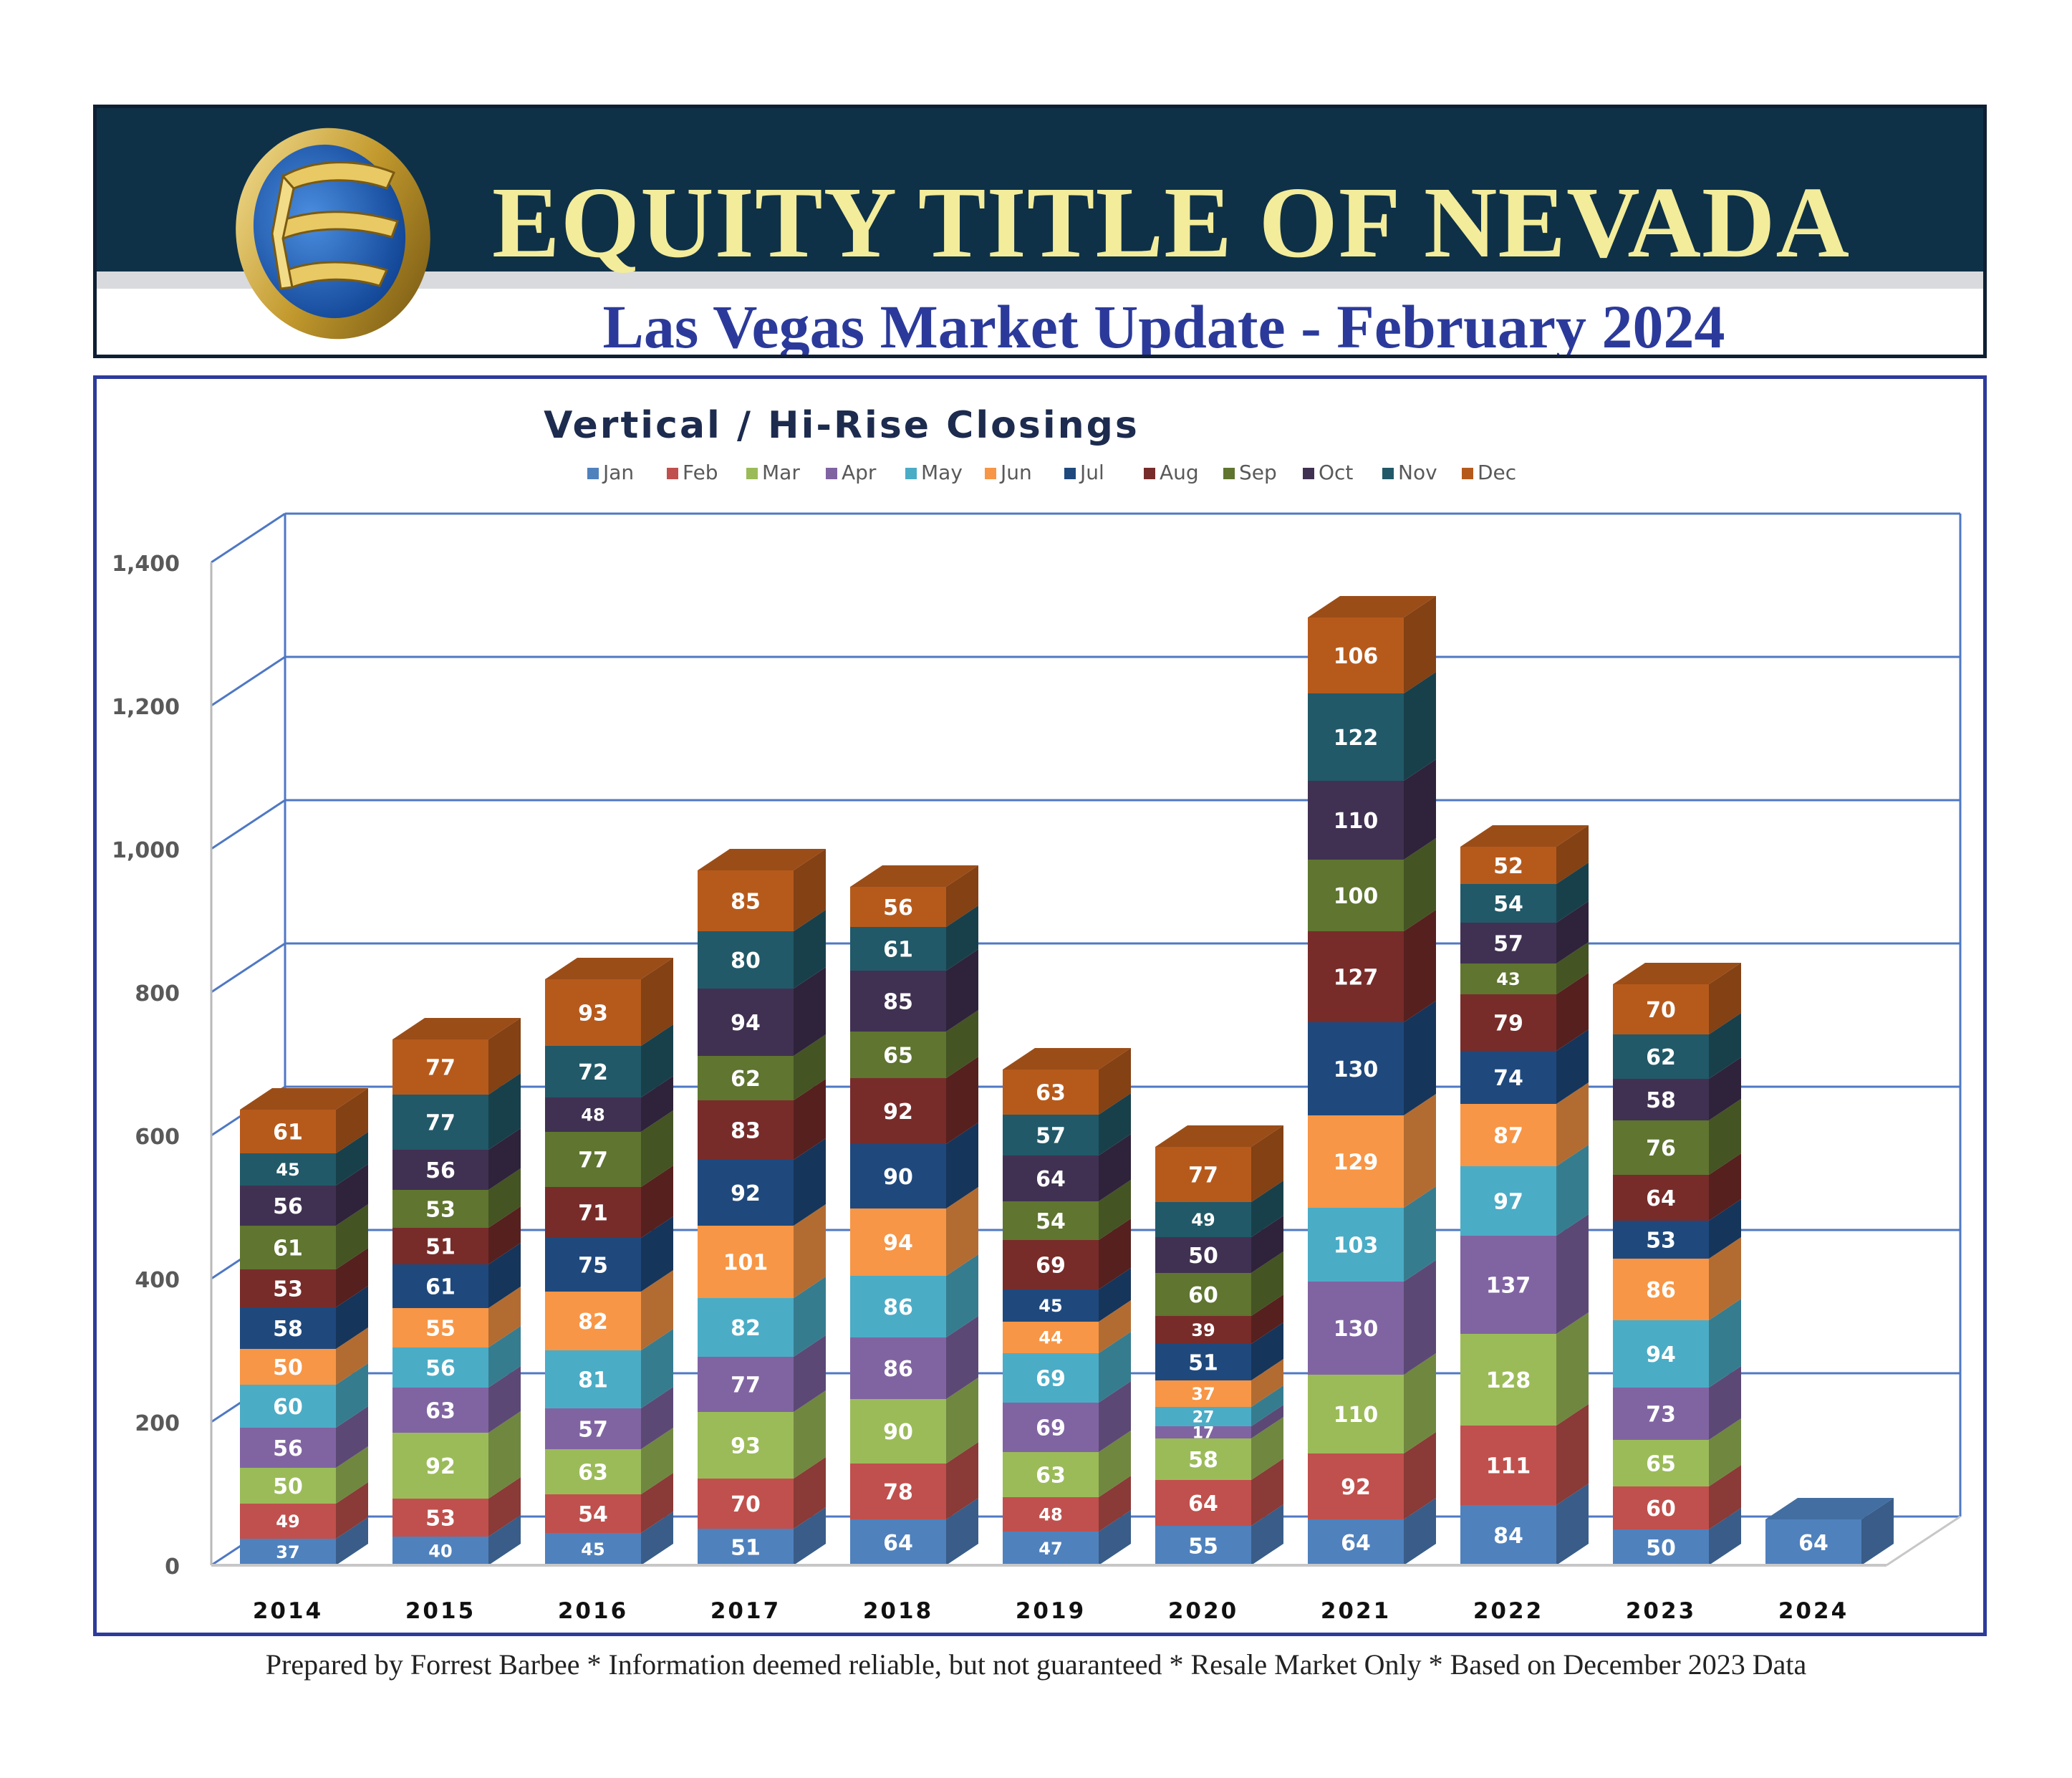 This screenshot has height=1778, width=2072. I want to click on data-label: 58, so click(1661, 1100).